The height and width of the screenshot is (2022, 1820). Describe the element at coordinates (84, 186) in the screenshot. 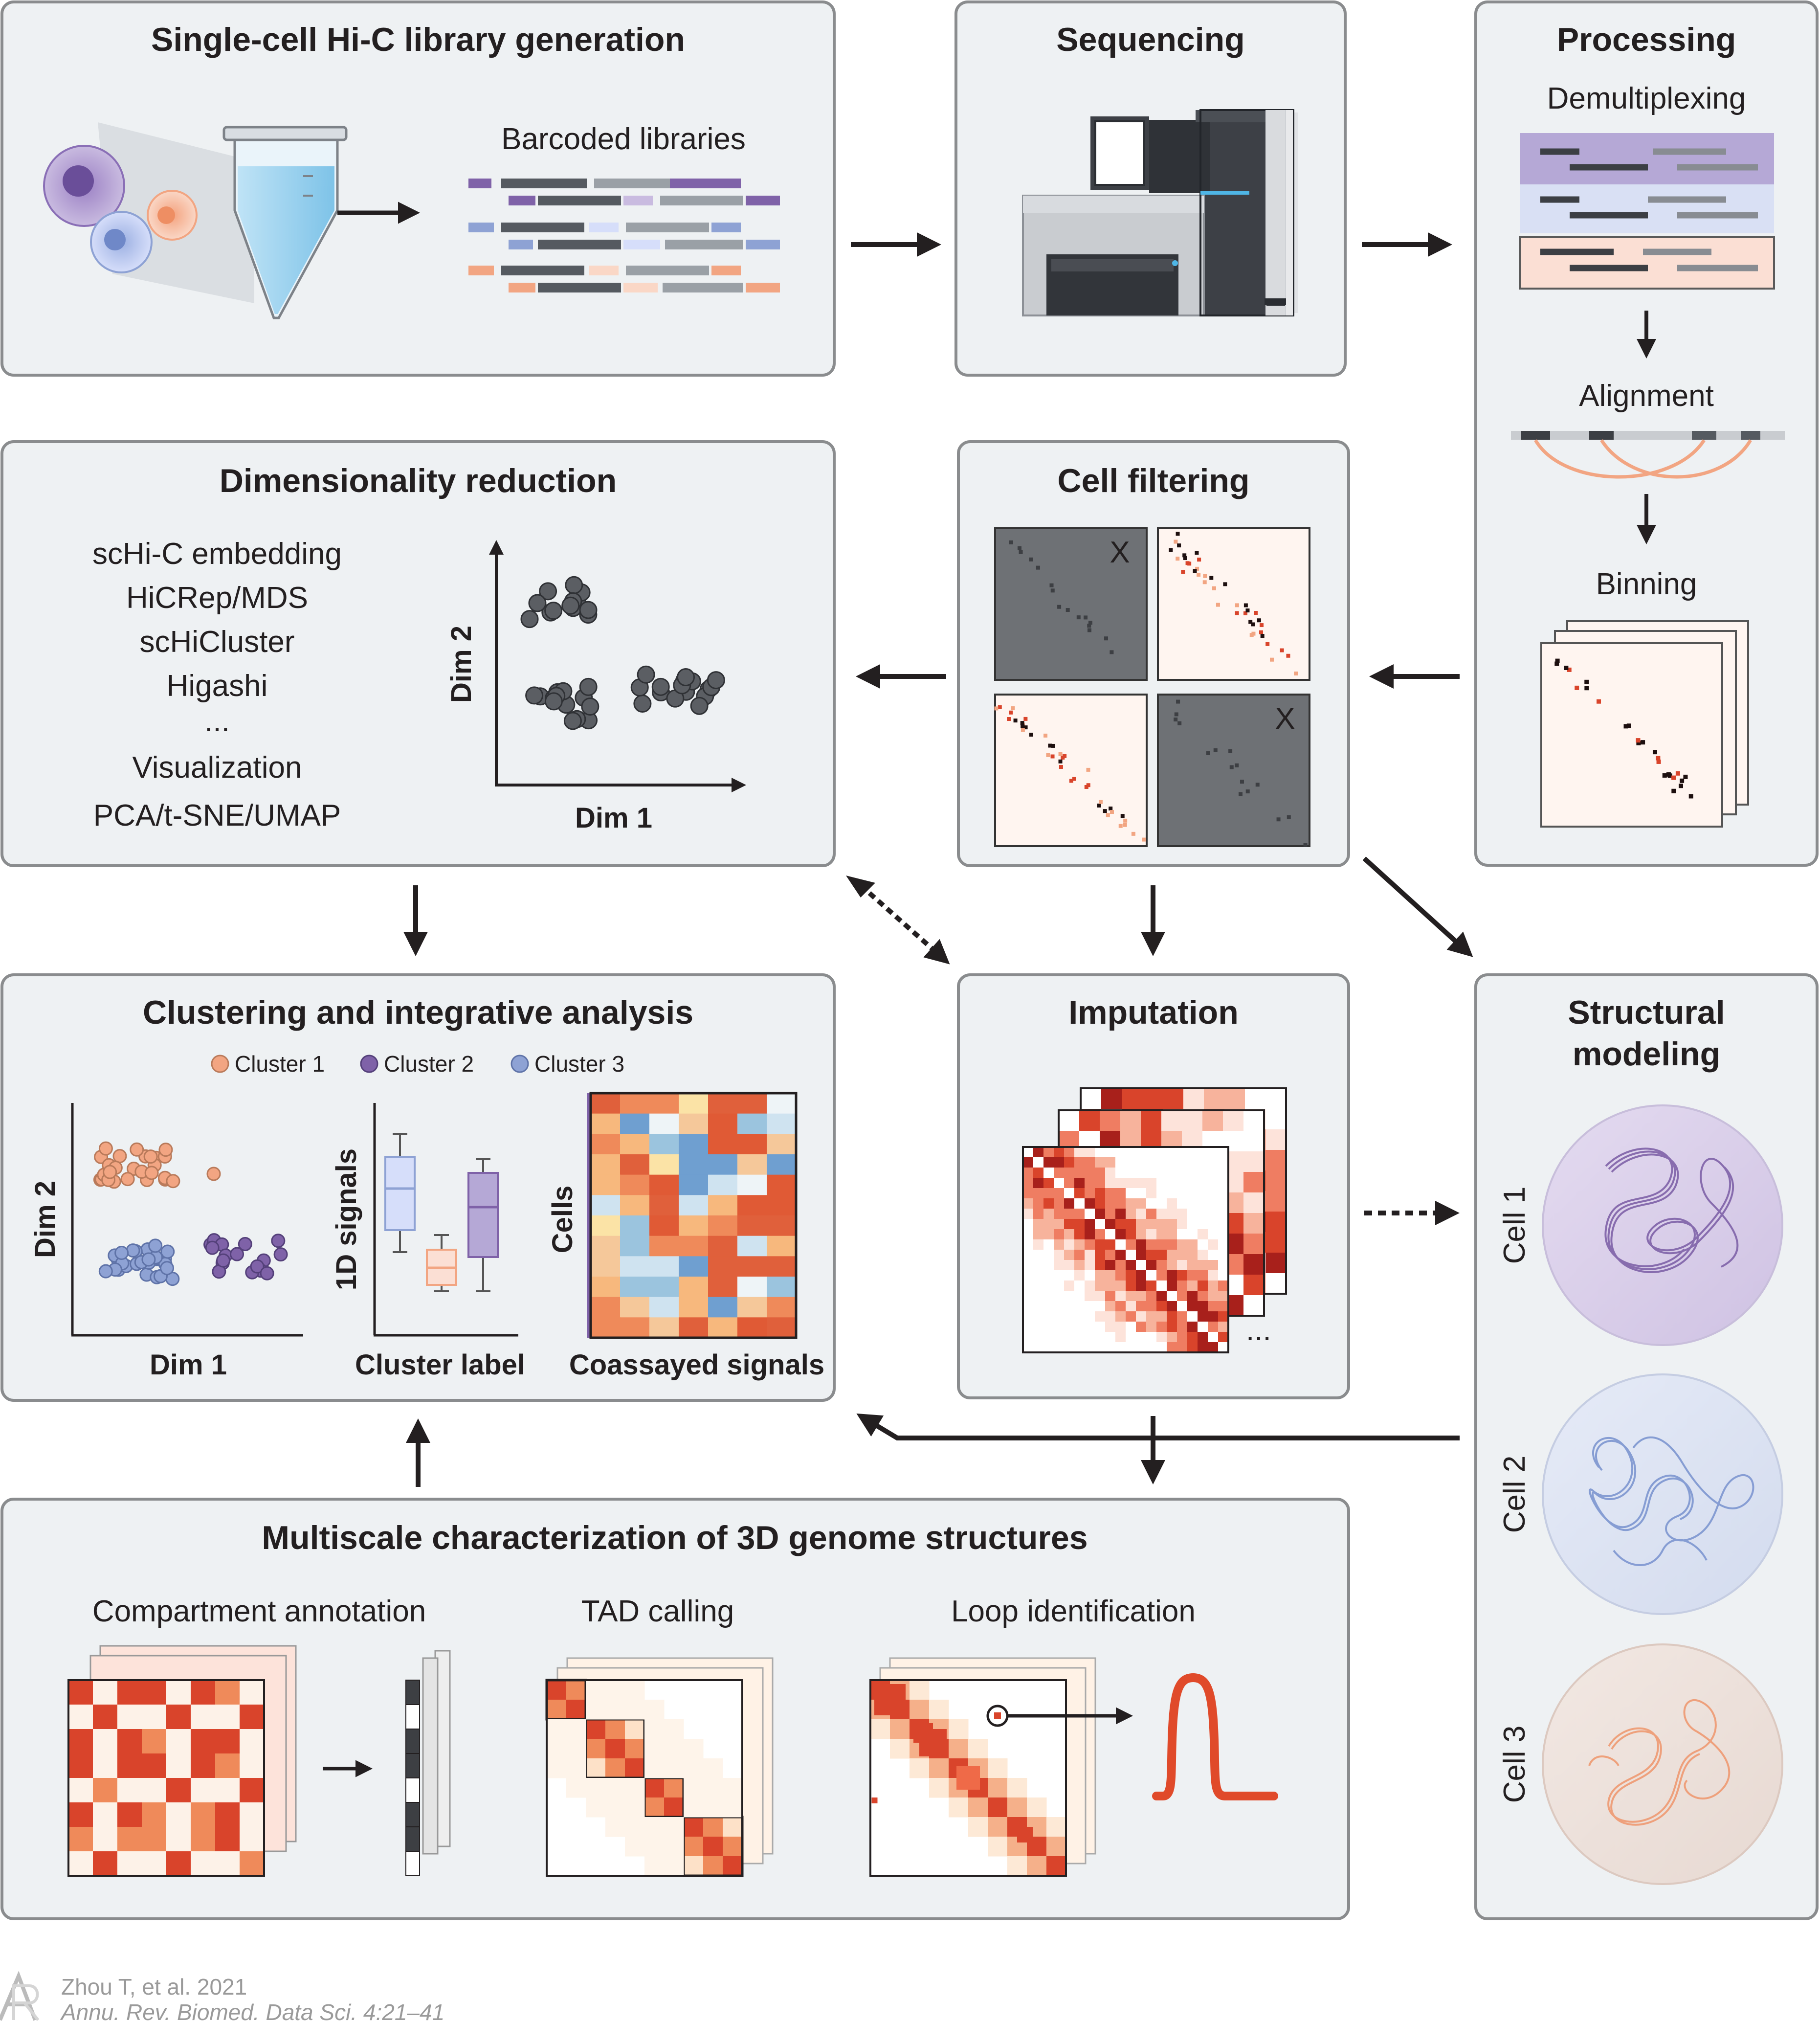

I see `cell-purple-icon` at that location.